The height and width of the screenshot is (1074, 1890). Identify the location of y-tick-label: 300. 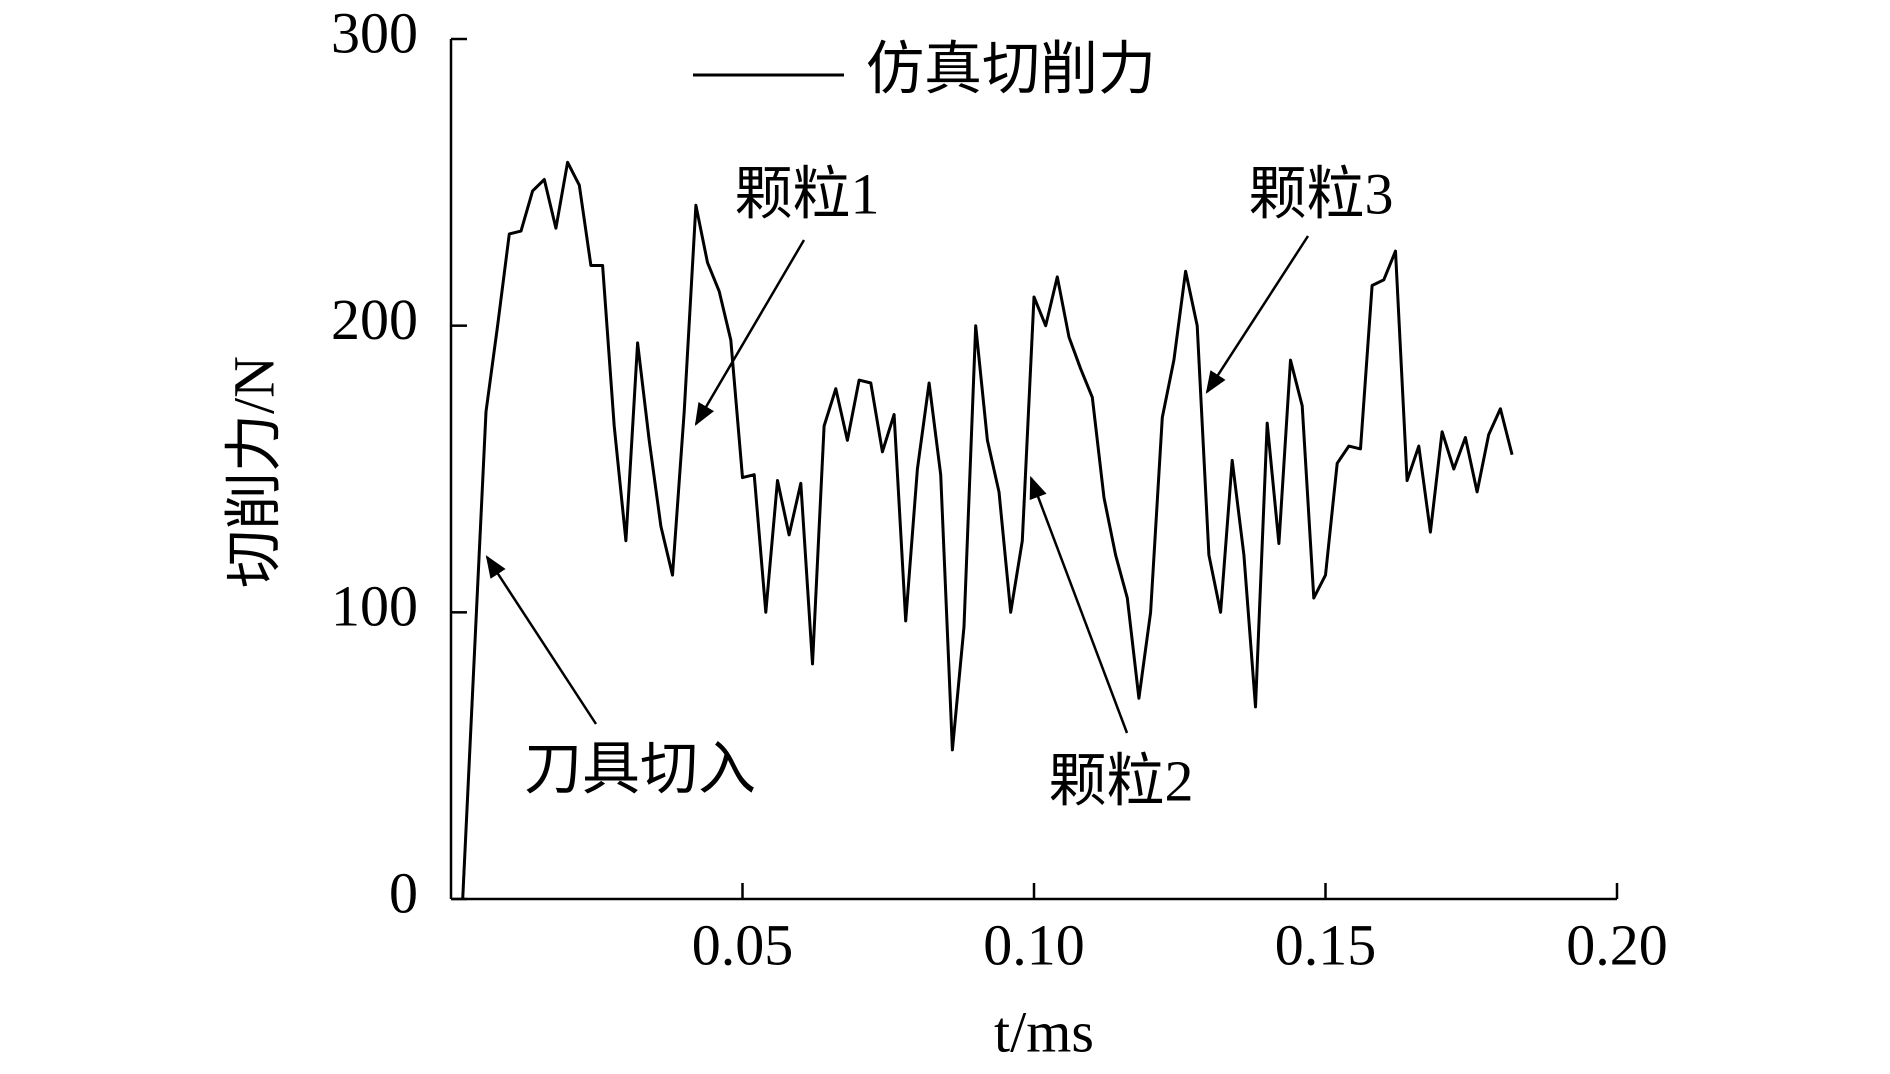
(374, 32).